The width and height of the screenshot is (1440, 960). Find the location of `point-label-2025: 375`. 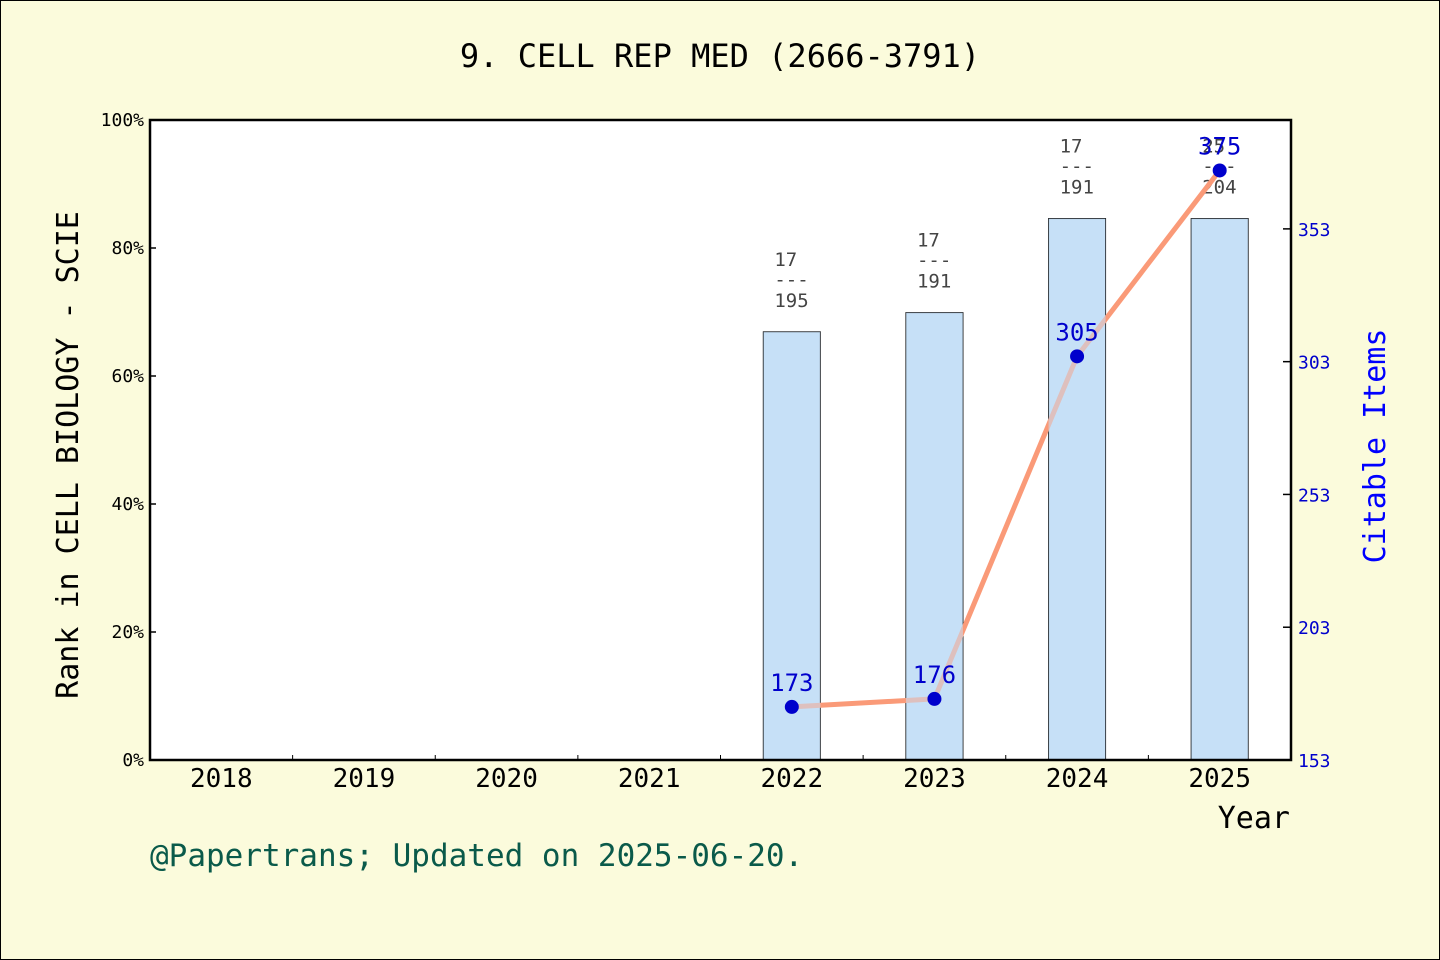

point-label-2025: 375 is located at coordinates (1219, 146).